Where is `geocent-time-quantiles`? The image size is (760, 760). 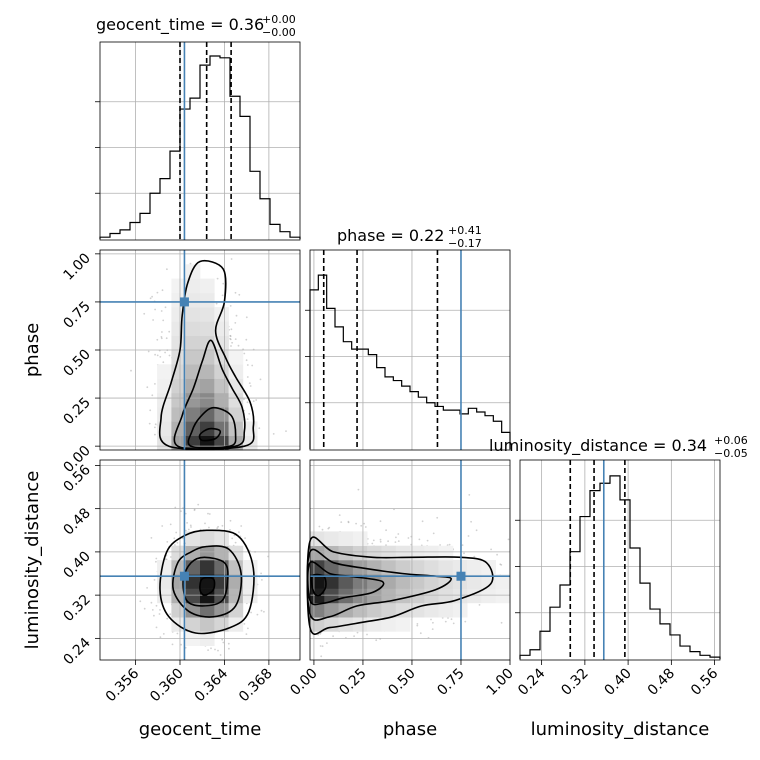 geocent-time-quantiles is located at coordinates (205, 141).